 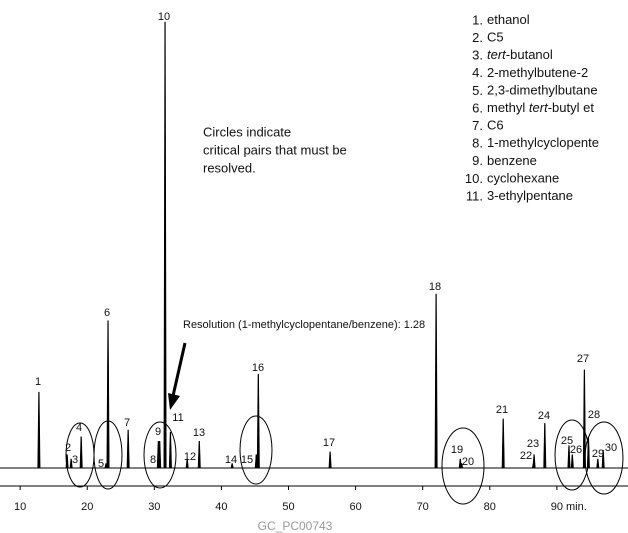 I want to click on key-name: C6, so click(x=495, y=125).